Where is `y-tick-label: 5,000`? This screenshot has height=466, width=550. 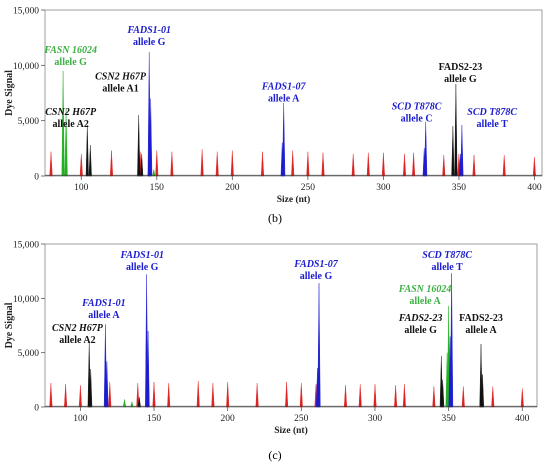
y-tick-label: 5,000 is located at coordinates (29, 354).